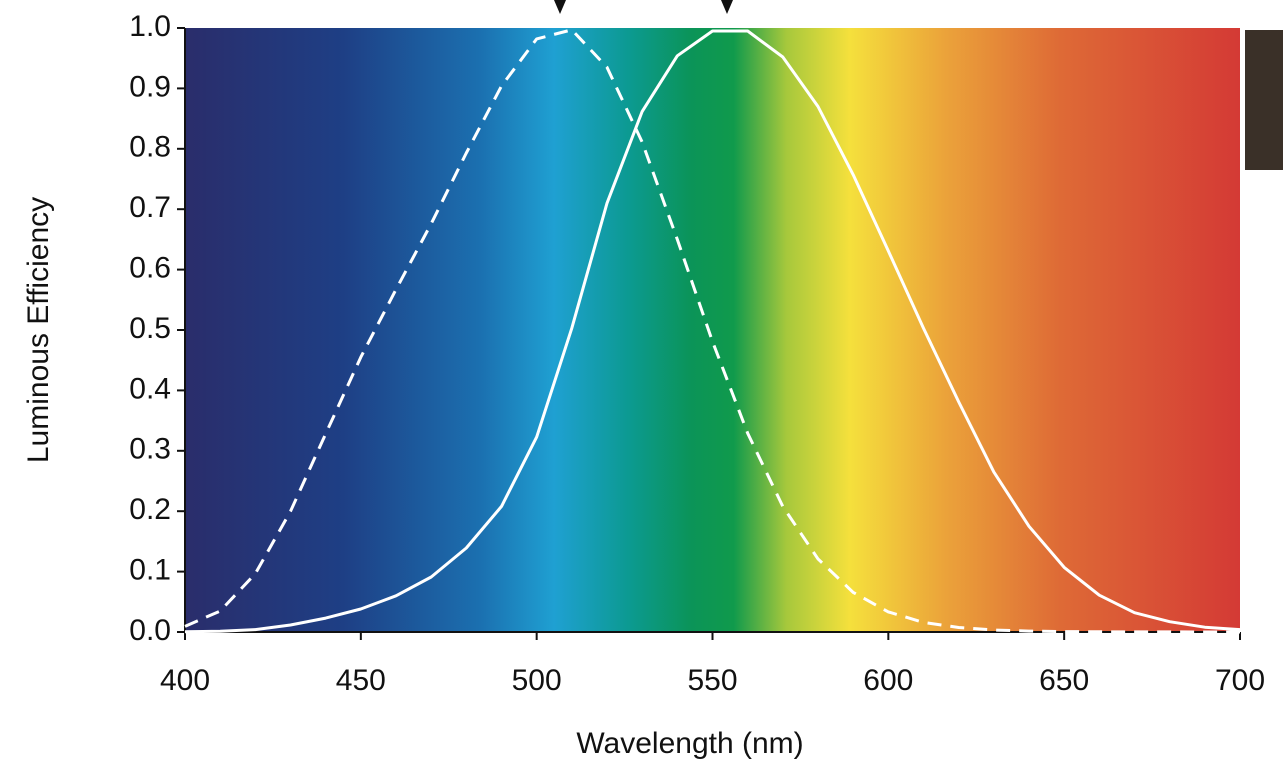 Image resolution: width=1283 pixels, height=767 pixels. I want to click on x-tick-label: 600, so click(888, 680).